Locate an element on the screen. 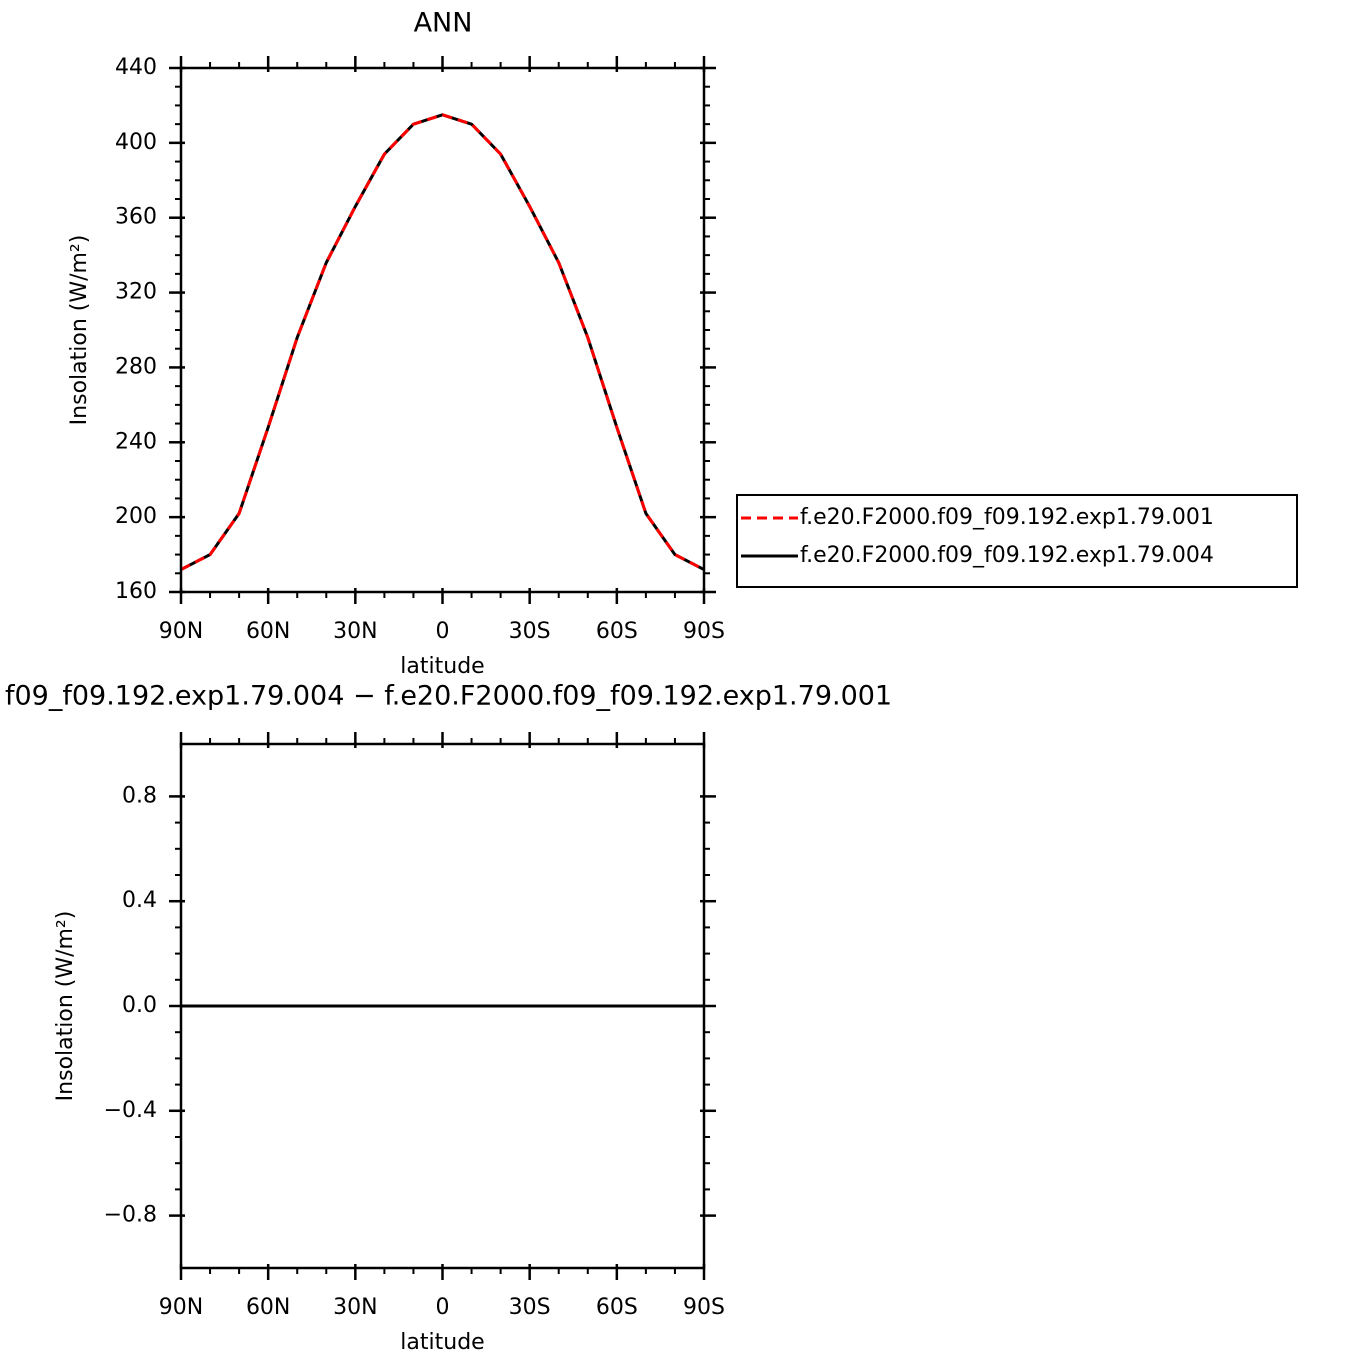  y-tick-label: −0.4 is located at coordinates (130, 1110).